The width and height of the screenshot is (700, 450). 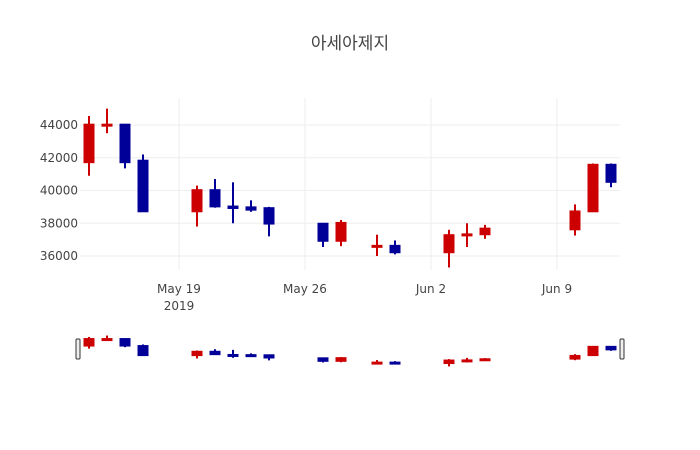 I want to click on range-slider-right-handle, so click(x=622, y=349).